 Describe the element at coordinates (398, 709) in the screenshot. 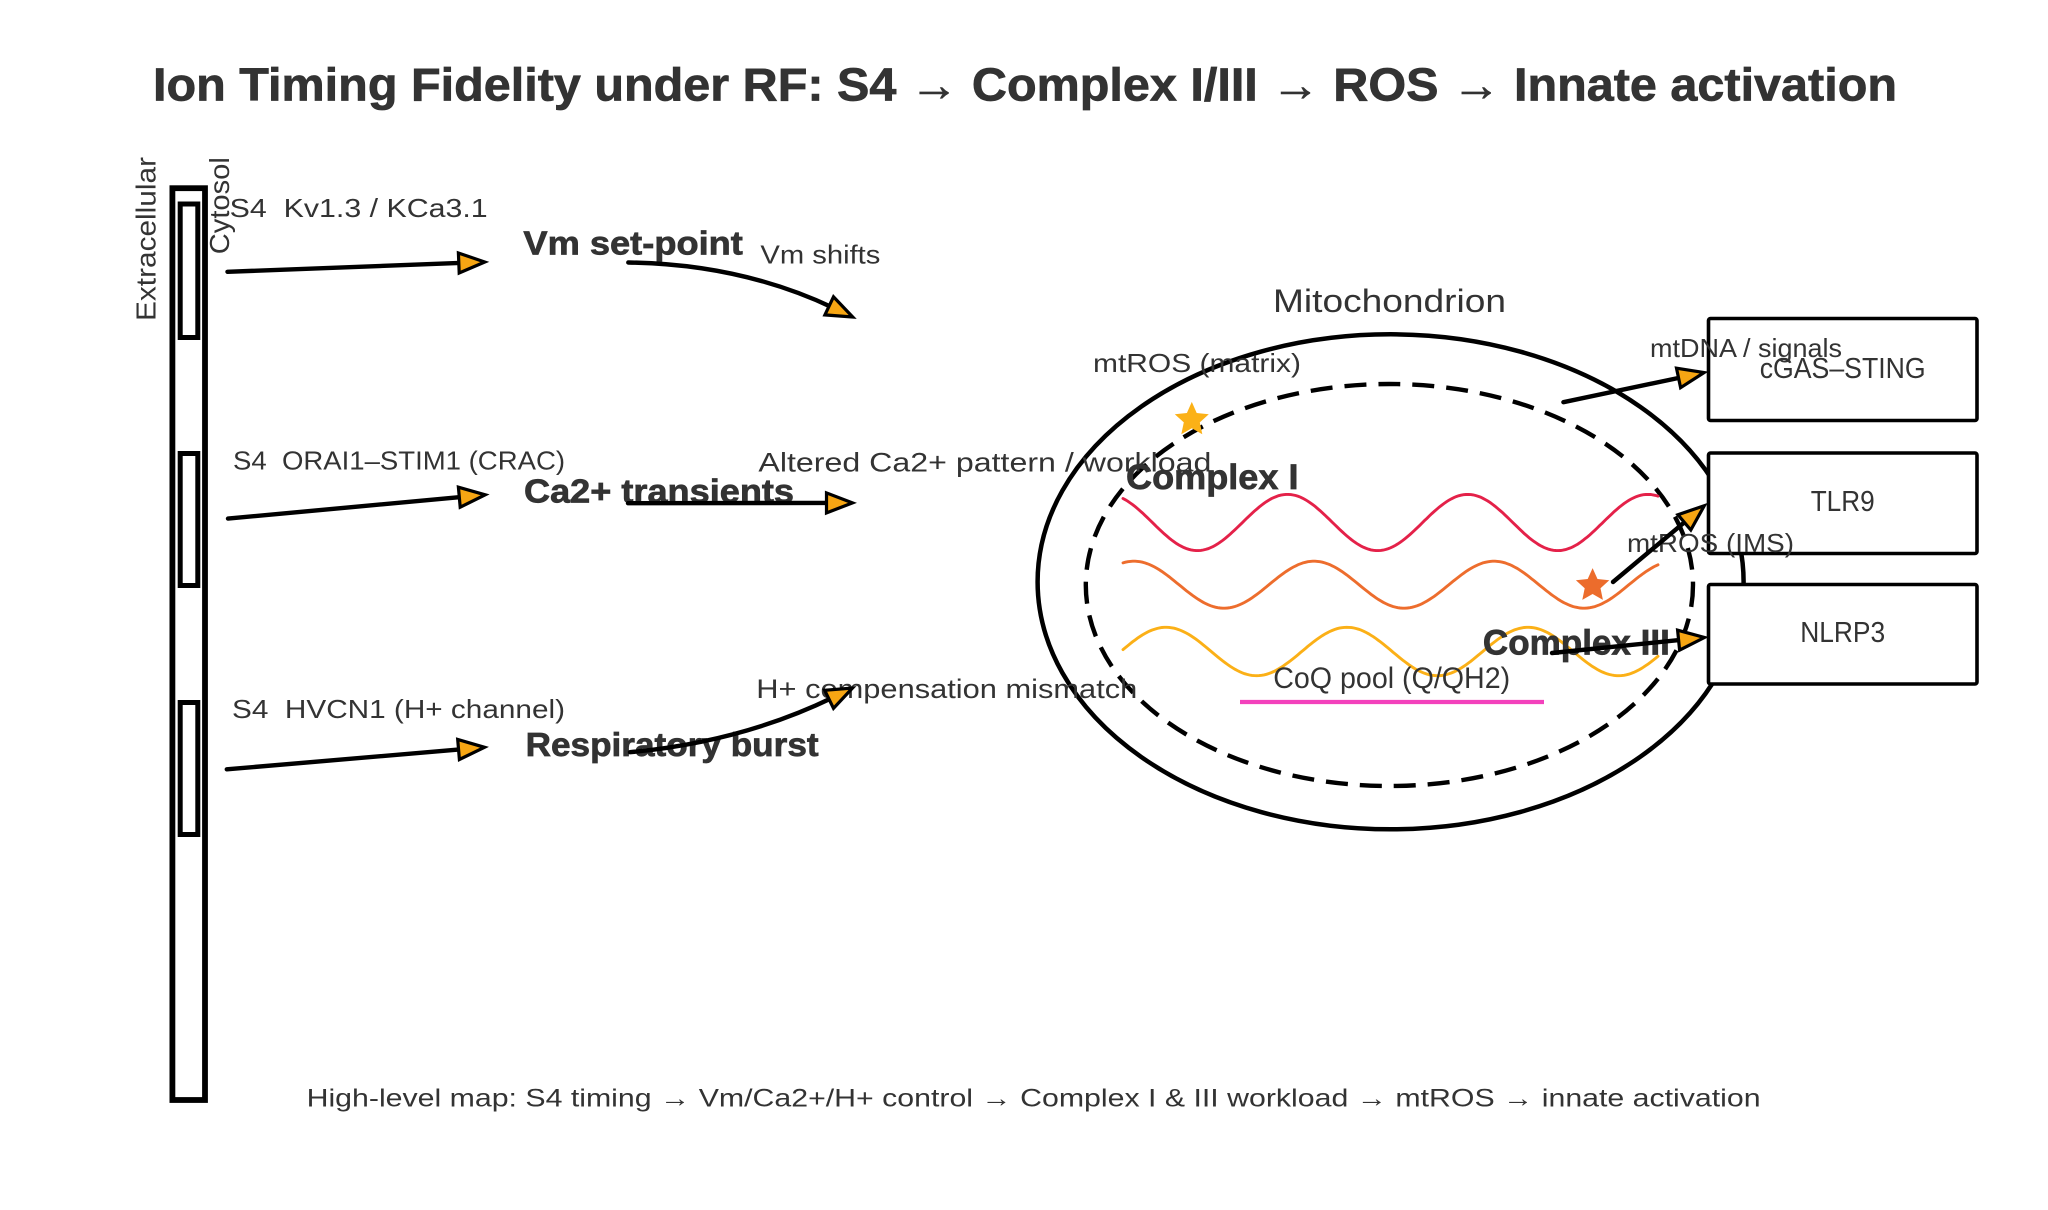

I see `svg-text: S4 HVCN1 (H+ channel)` at that location.